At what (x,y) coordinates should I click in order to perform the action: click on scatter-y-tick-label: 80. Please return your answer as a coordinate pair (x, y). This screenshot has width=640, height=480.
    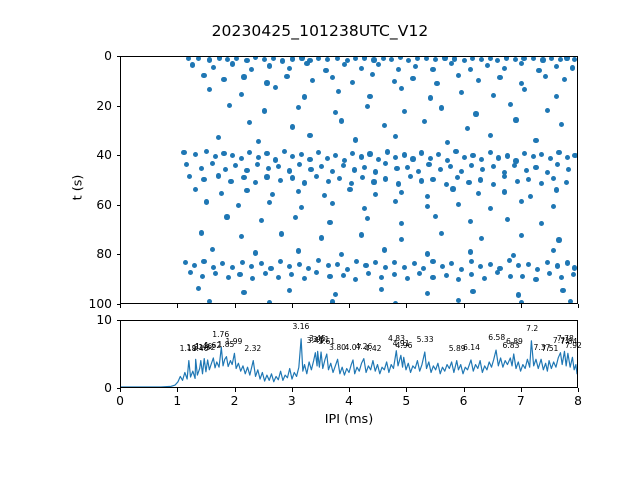
    Looking at the image, I should click on (104, 254).